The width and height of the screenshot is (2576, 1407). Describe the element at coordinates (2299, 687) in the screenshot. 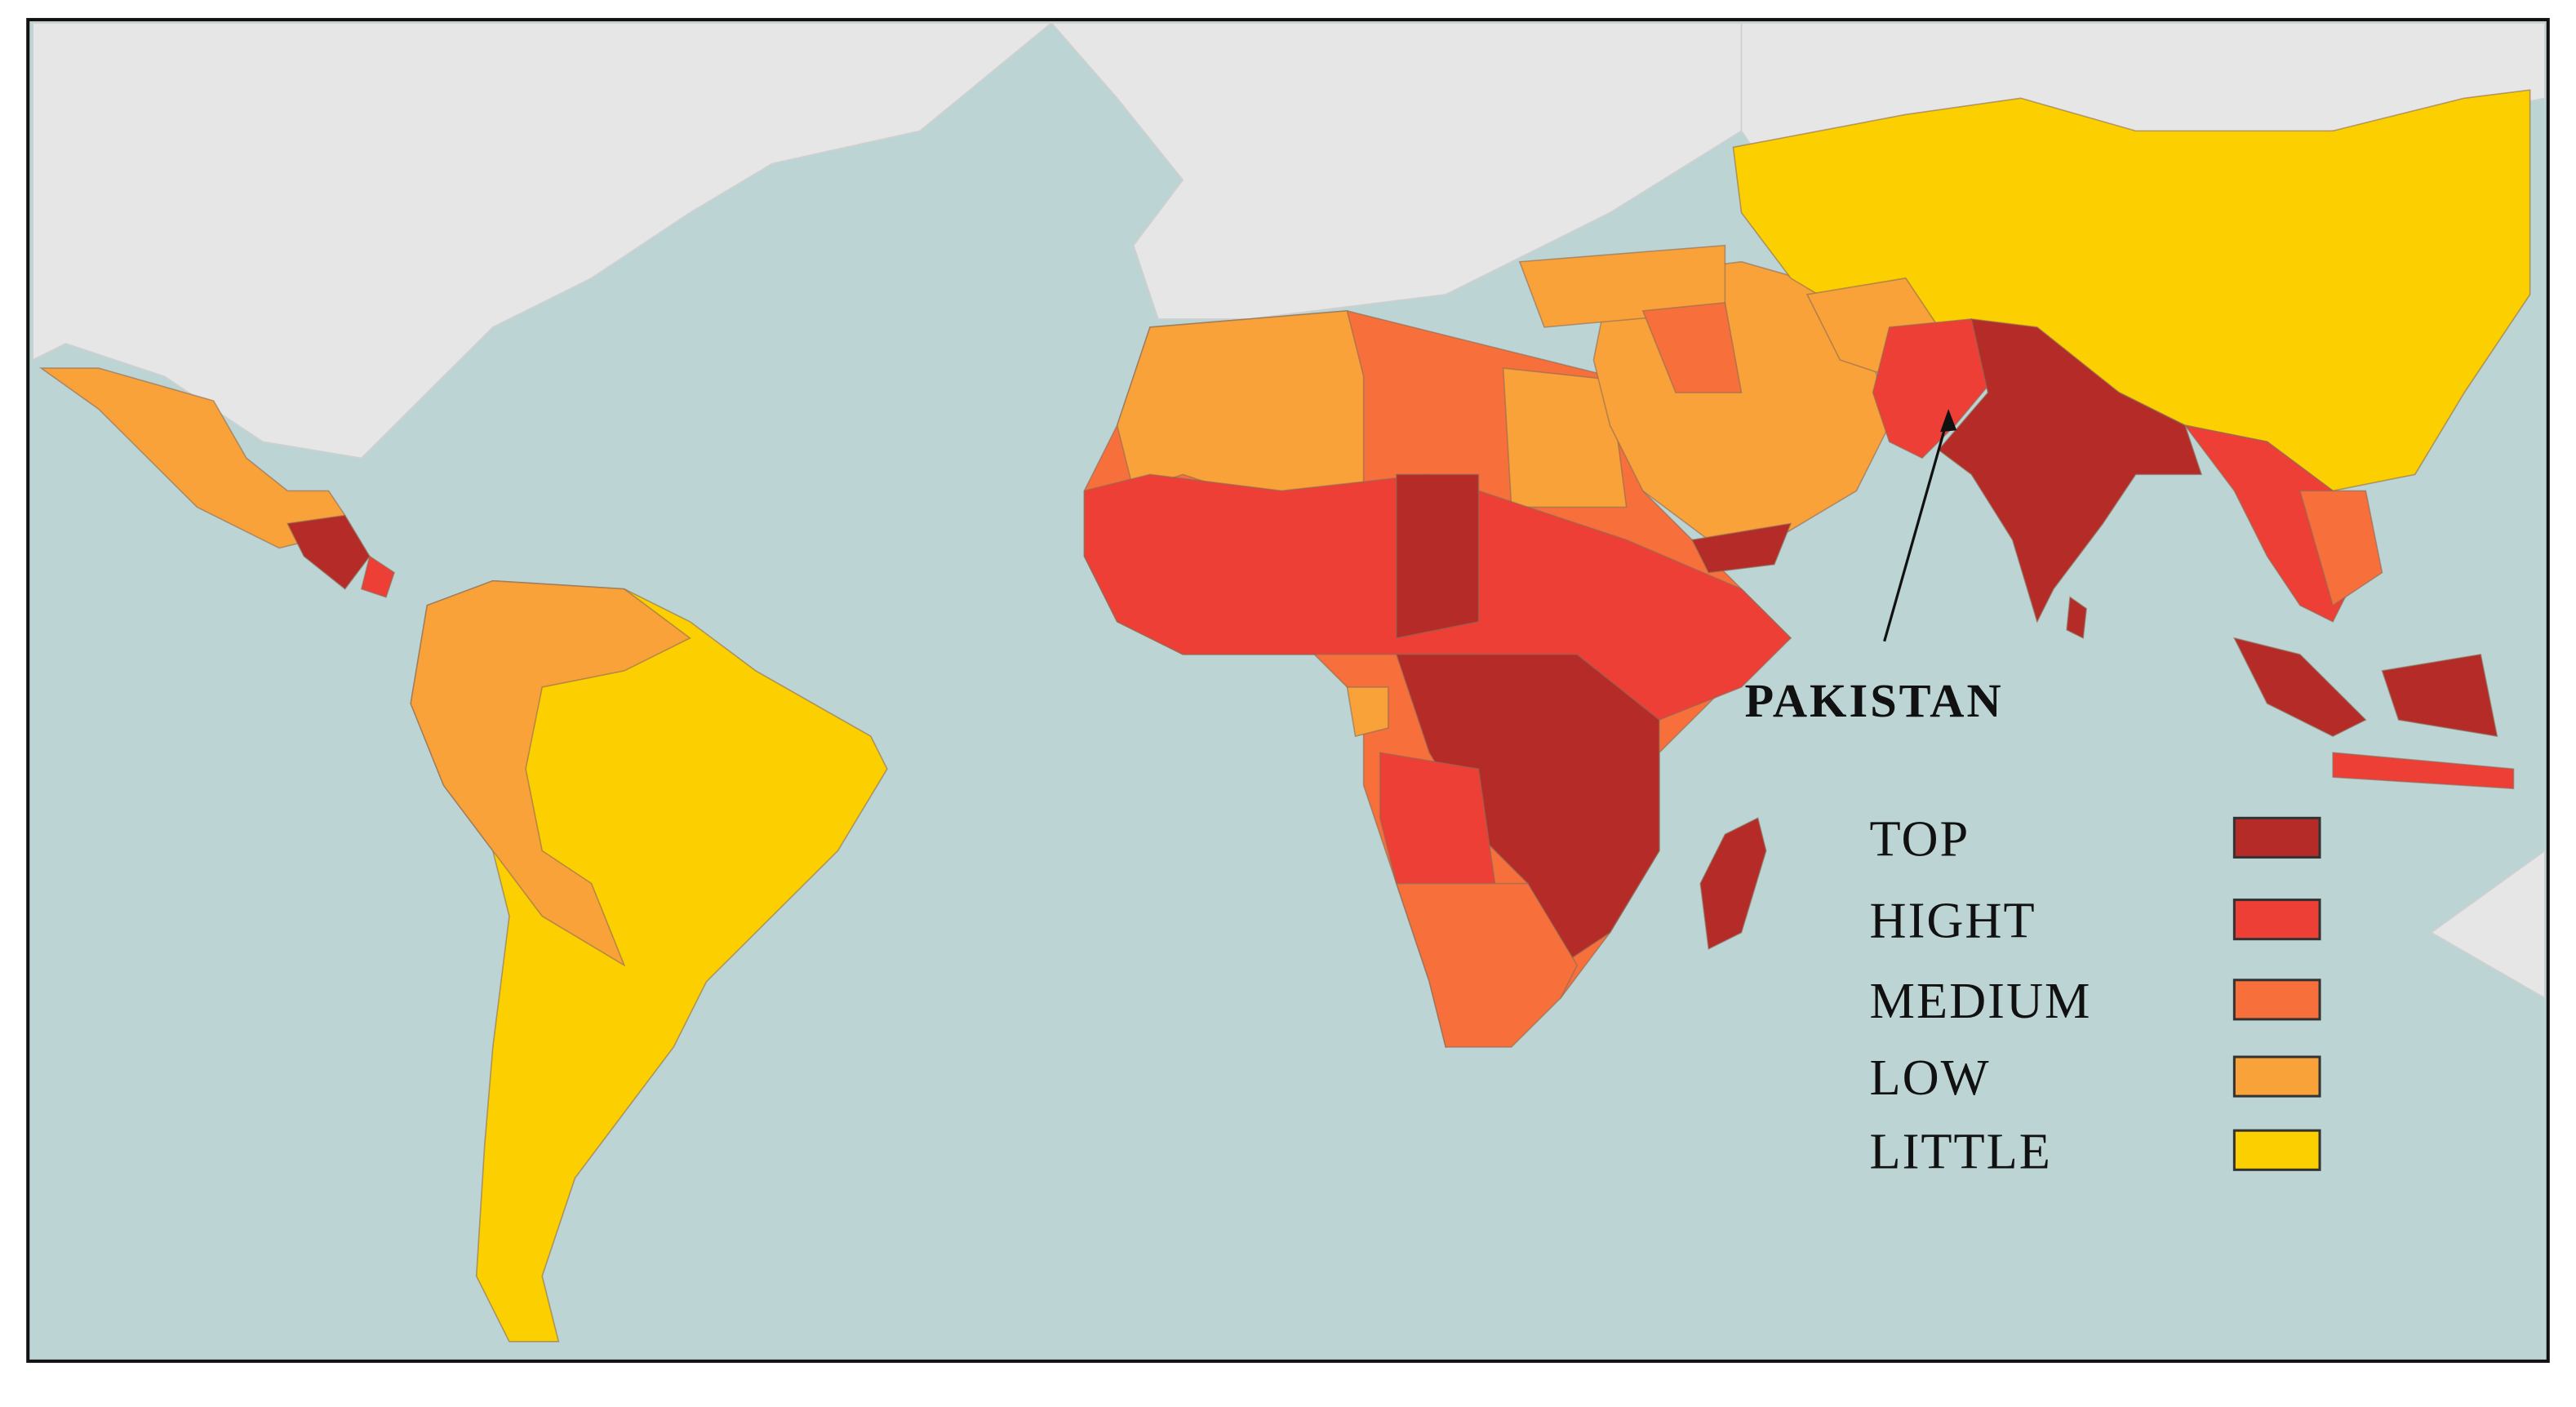

I see `sumatra` at that location.